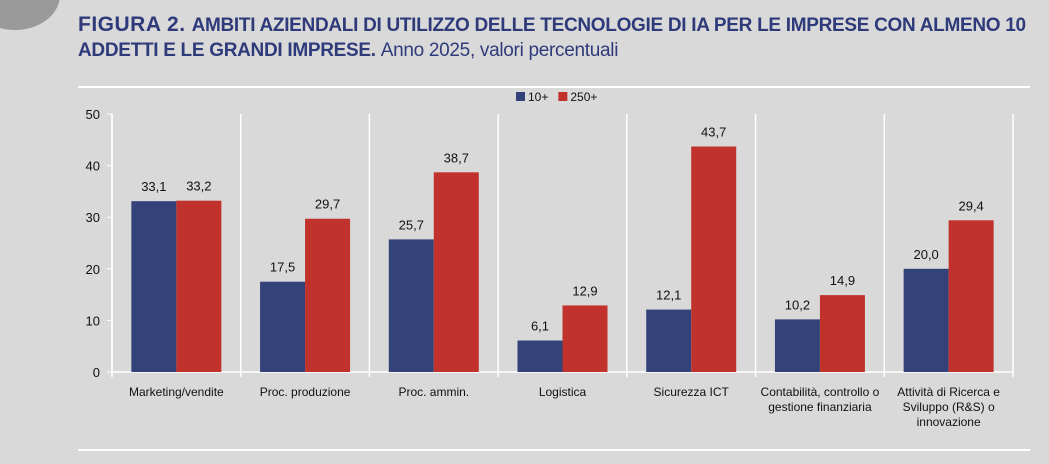 The height and width of the screenshot is (464, 1049). I want to click on legend-label: 10+, so click(538, 97).